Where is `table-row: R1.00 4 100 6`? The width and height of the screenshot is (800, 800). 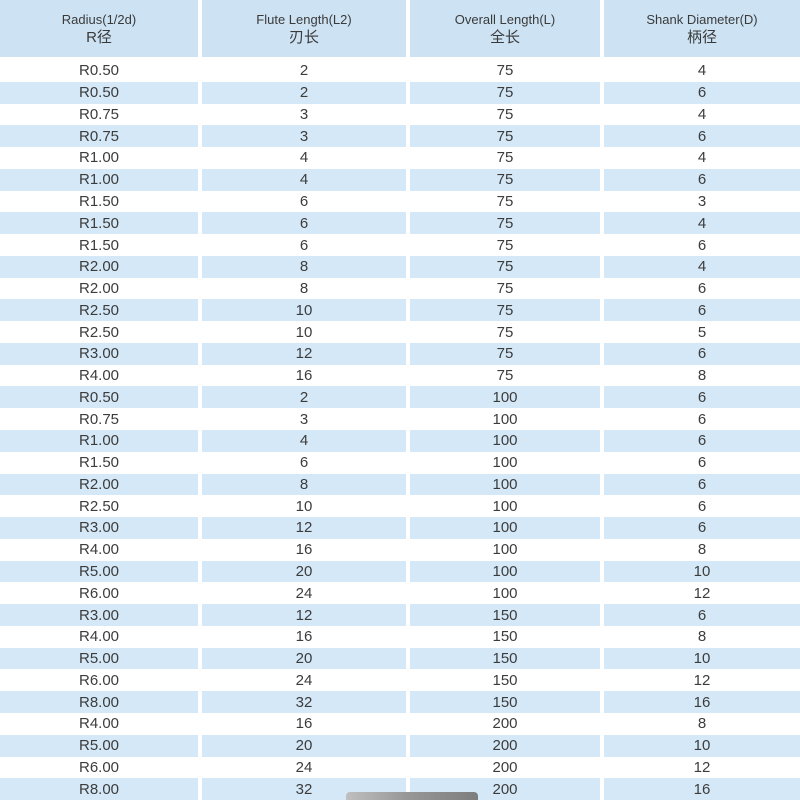 table-row: R1.00 4 100 6 is located at coordinates (400, 441).